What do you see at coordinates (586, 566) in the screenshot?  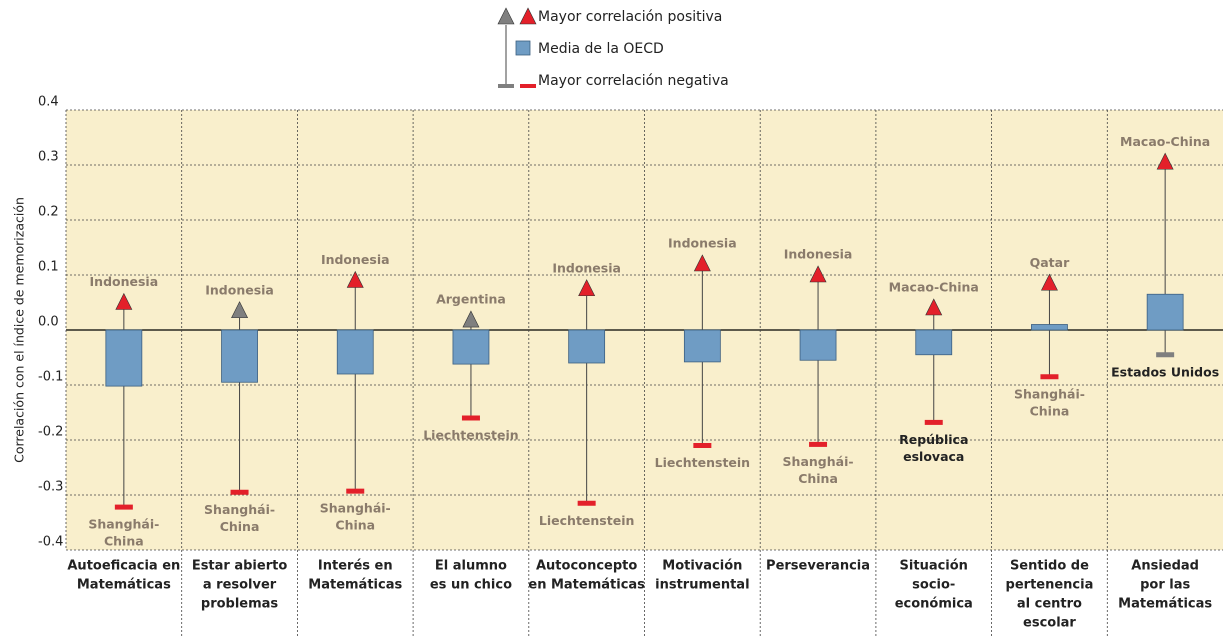 I see `x-tick-label: Autoconcepto` at bounding box center [586, 566].